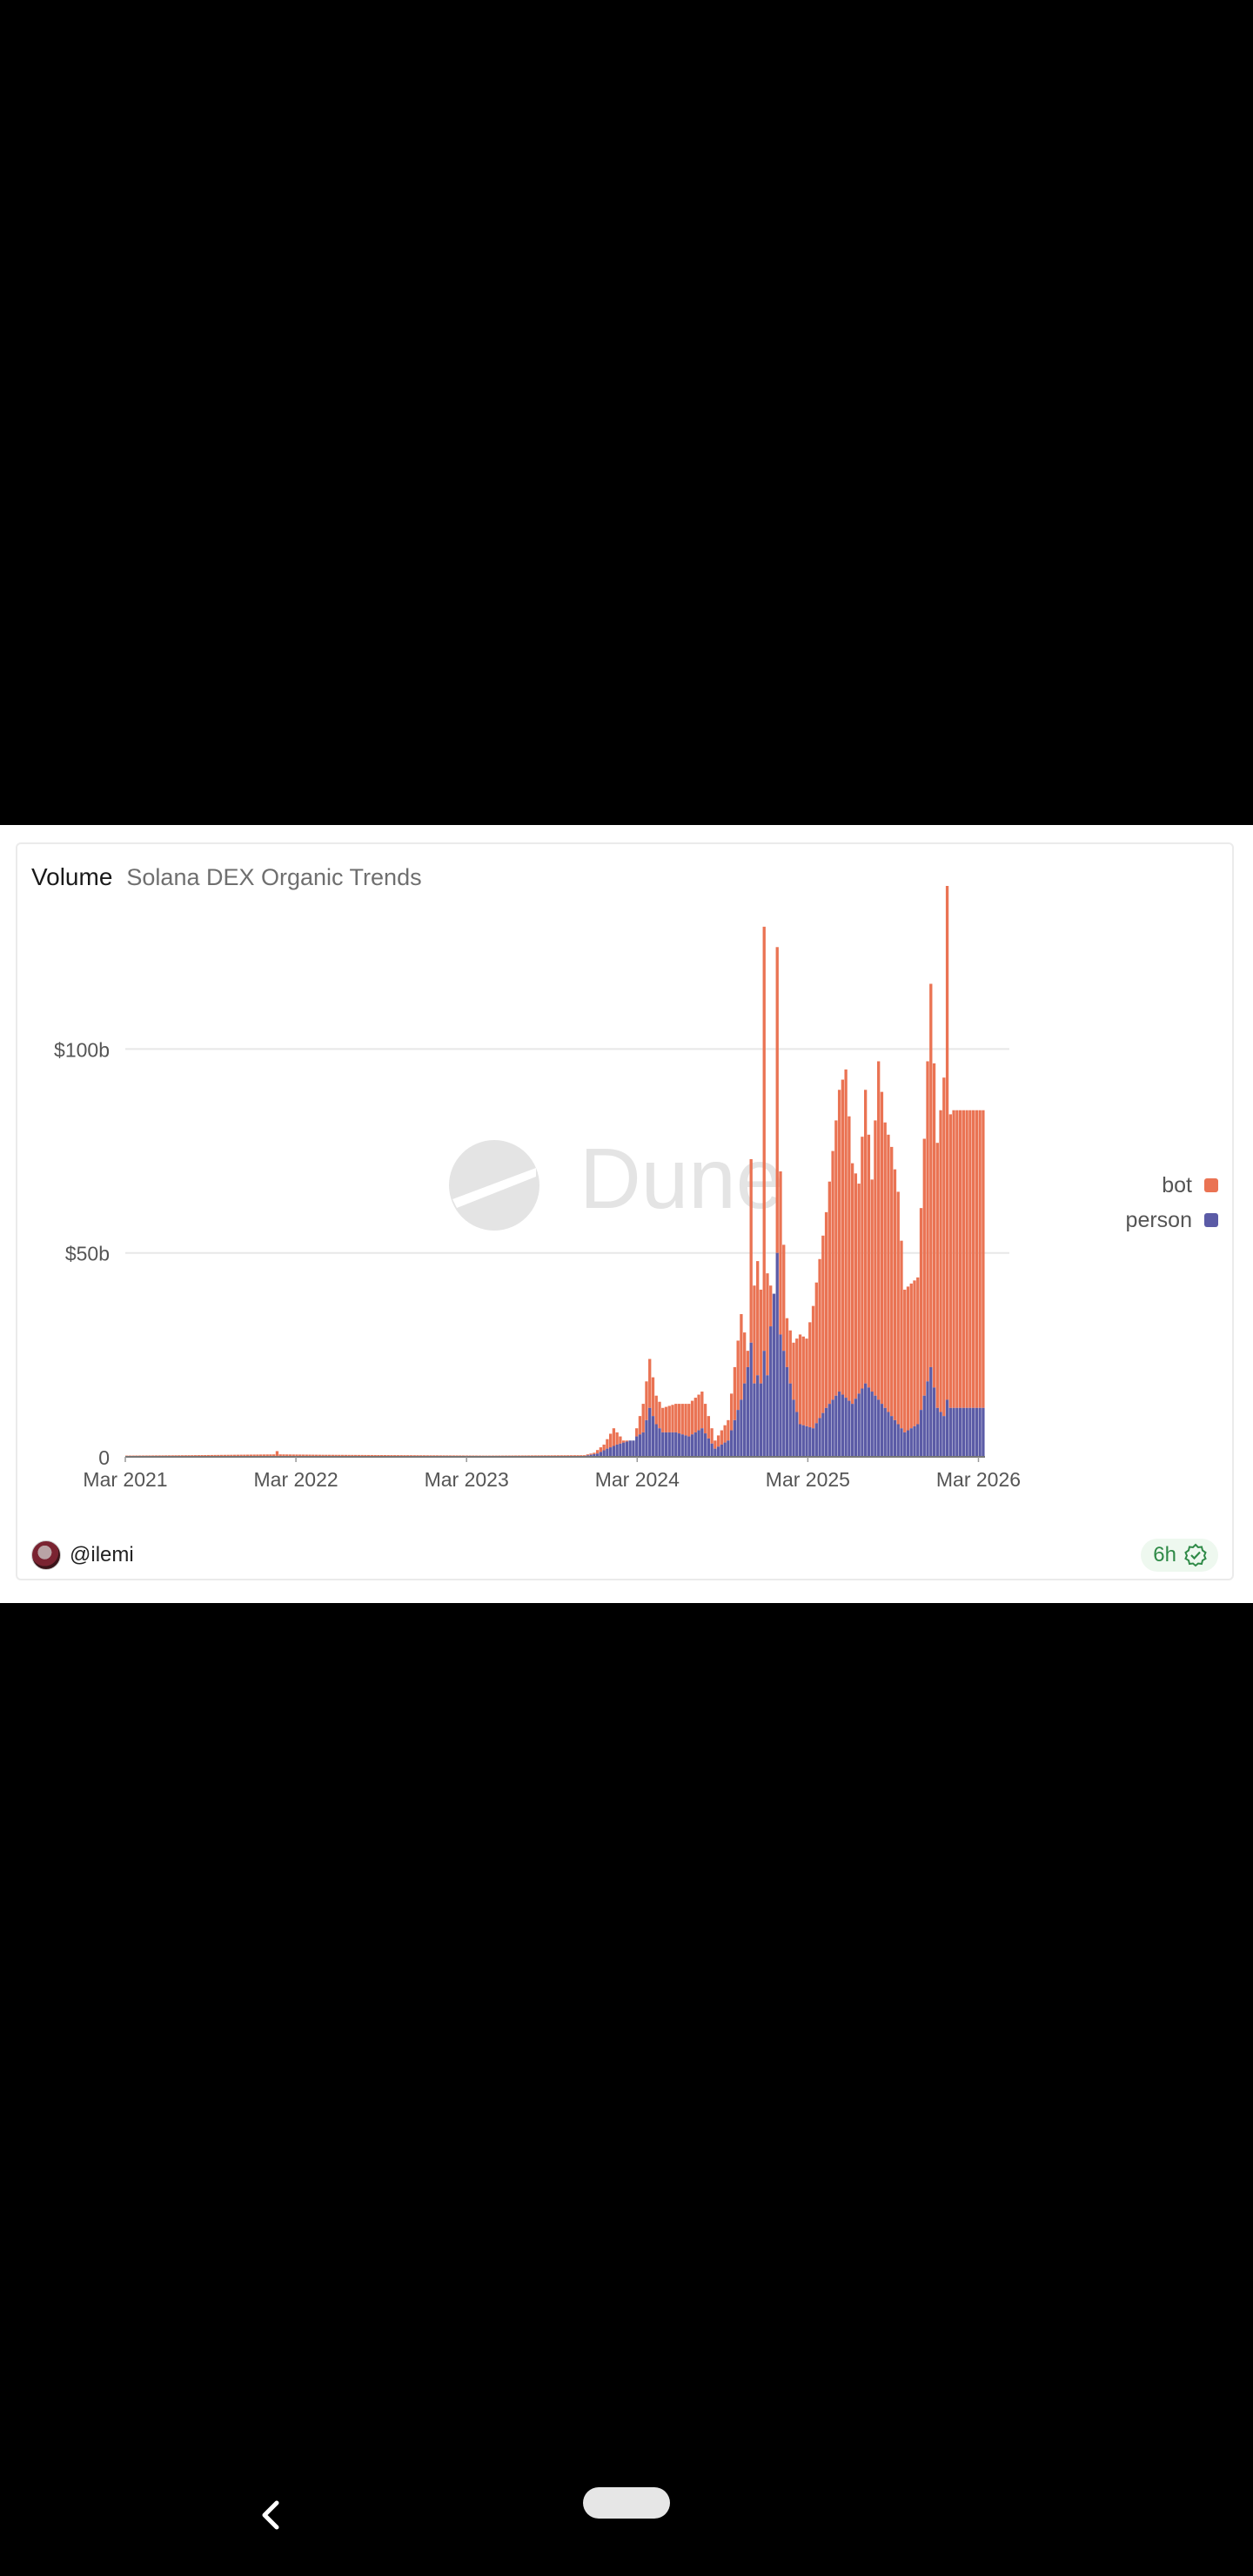 The height and width of the screenshot is (2576, 1253). Describe the element at coordinates (1164, 1554) in the screenshot. I see `freshness-text: 6h` at that location.